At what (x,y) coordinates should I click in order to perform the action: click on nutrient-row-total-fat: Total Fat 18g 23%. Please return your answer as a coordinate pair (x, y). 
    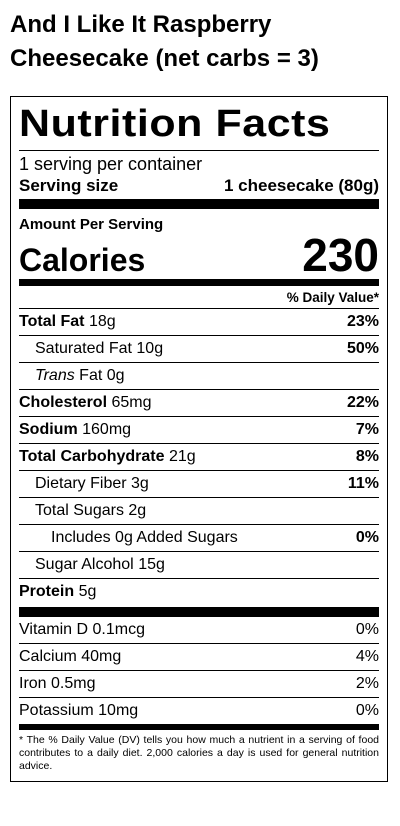
    Looking at the image, I should click on (199, 322).